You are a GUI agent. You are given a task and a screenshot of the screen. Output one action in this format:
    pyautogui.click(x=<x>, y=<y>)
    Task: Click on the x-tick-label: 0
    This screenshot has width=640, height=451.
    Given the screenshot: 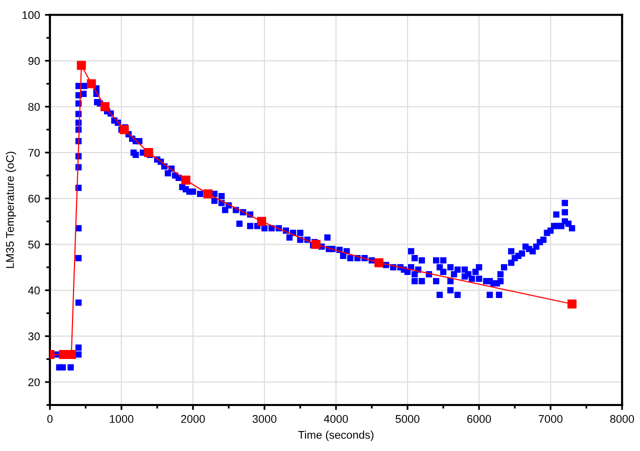 What is the action you would take?
    pyautogui.click(x=50, y=419)
    